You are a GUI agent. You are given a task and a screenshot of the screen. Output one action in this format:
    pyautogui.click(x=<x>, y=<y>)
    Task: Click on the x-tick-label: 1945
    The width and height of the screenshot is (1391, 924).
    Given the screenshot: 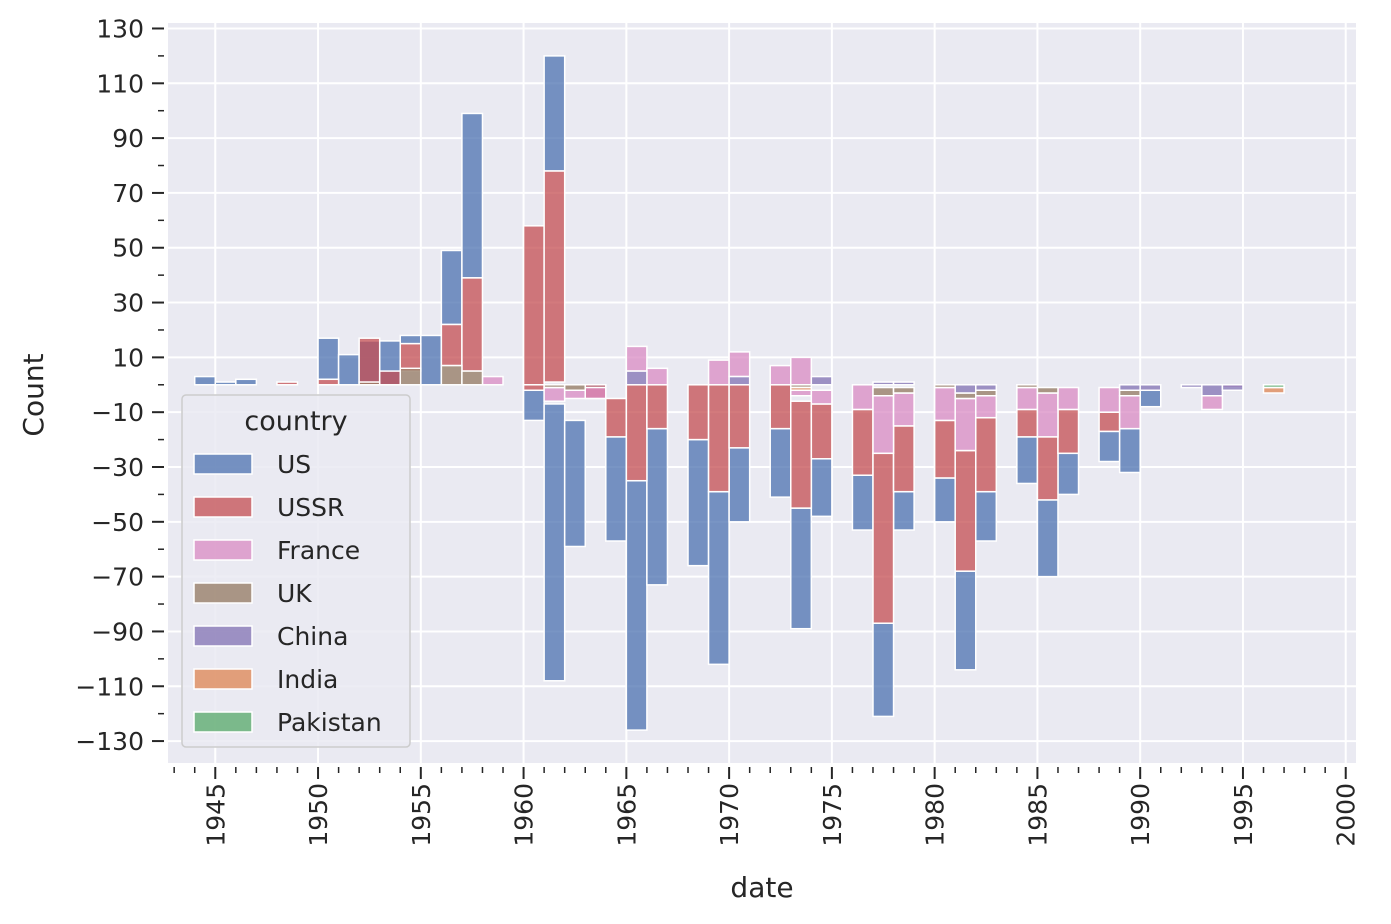 What is the action you would take?
    pyautogui.click(x=215, y=815)
    